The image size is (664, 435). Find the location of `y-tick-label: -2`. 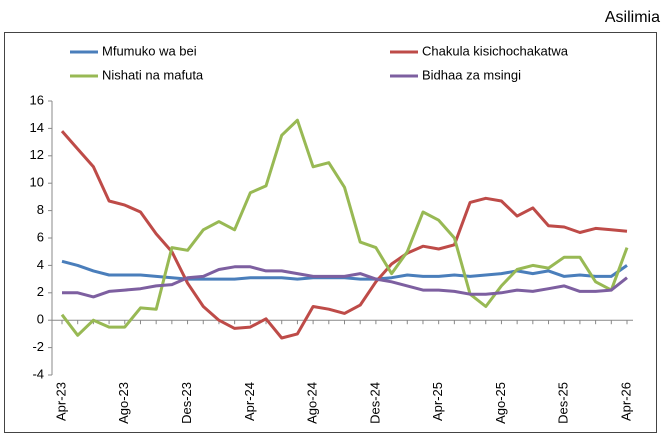

y-tick-label: -2 is located at coordinates (38, 346).